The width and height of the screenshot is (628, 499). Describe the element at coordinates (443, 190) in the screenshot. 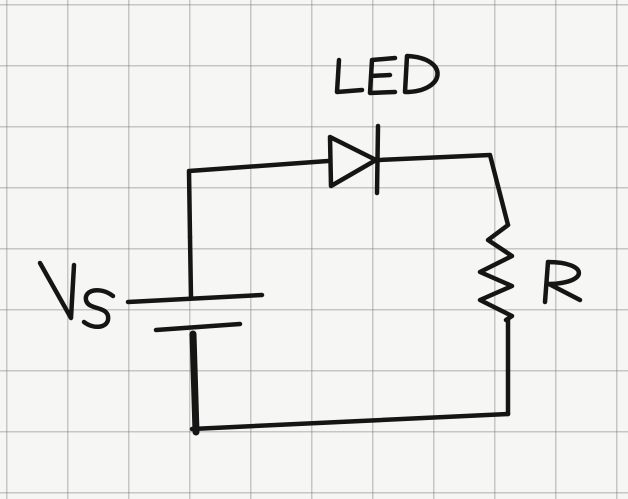

I see `top-wire-right` at that location.